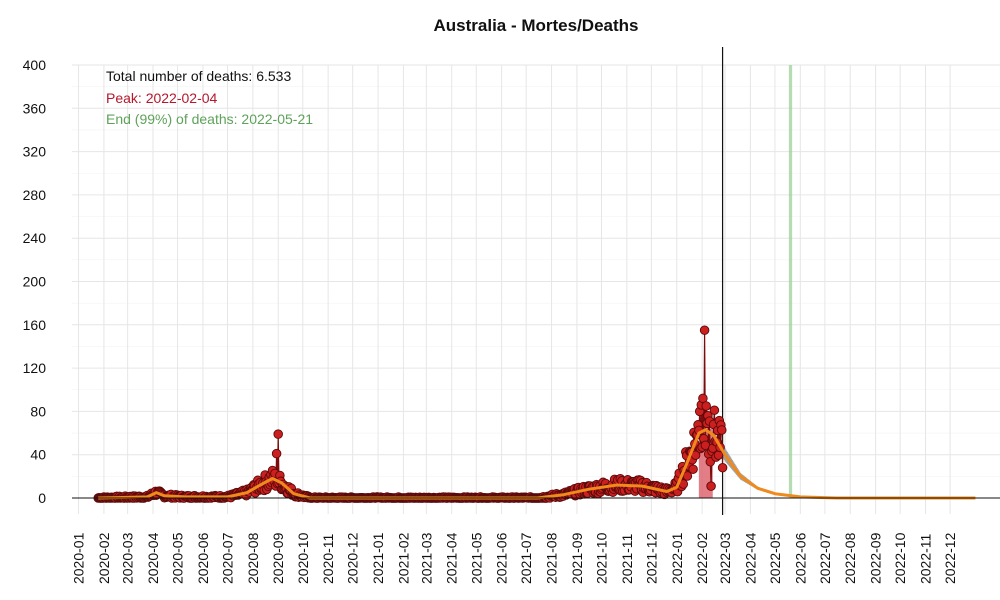 The height and width of the screenshot is (600, 1000). What do you see at coordinates (725, 558) in the screenshot?
I see `x-tick-label: 2022-03` at bounding box center [725, 558].